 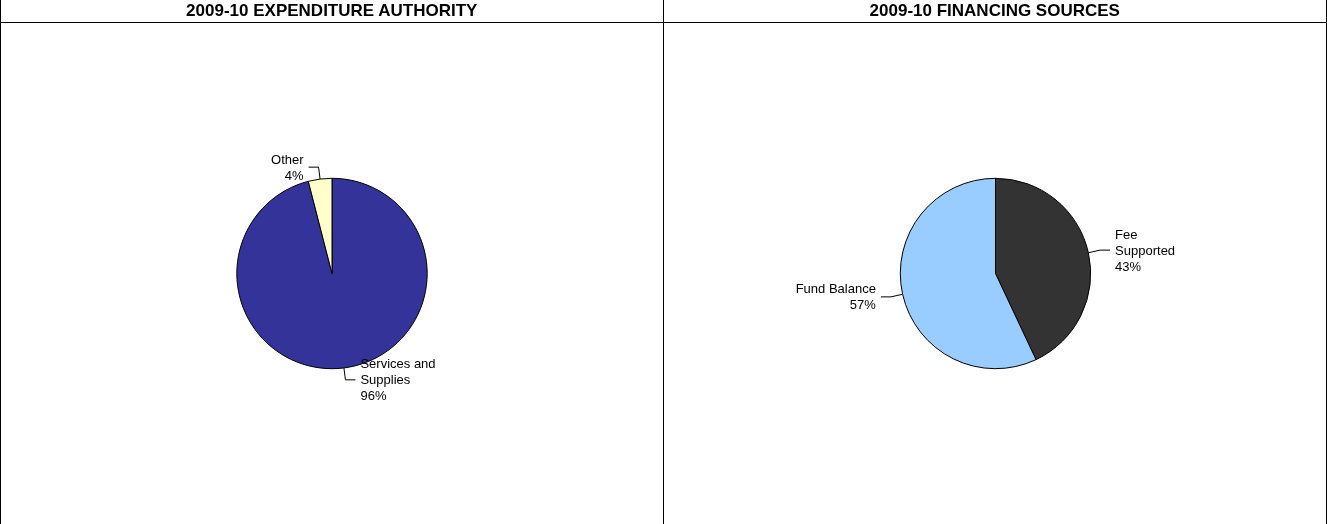 What do you see at coordinates (1128, 266) in the screenshot?
I see `data-label: 43%` at bounding box center [1128, 266].